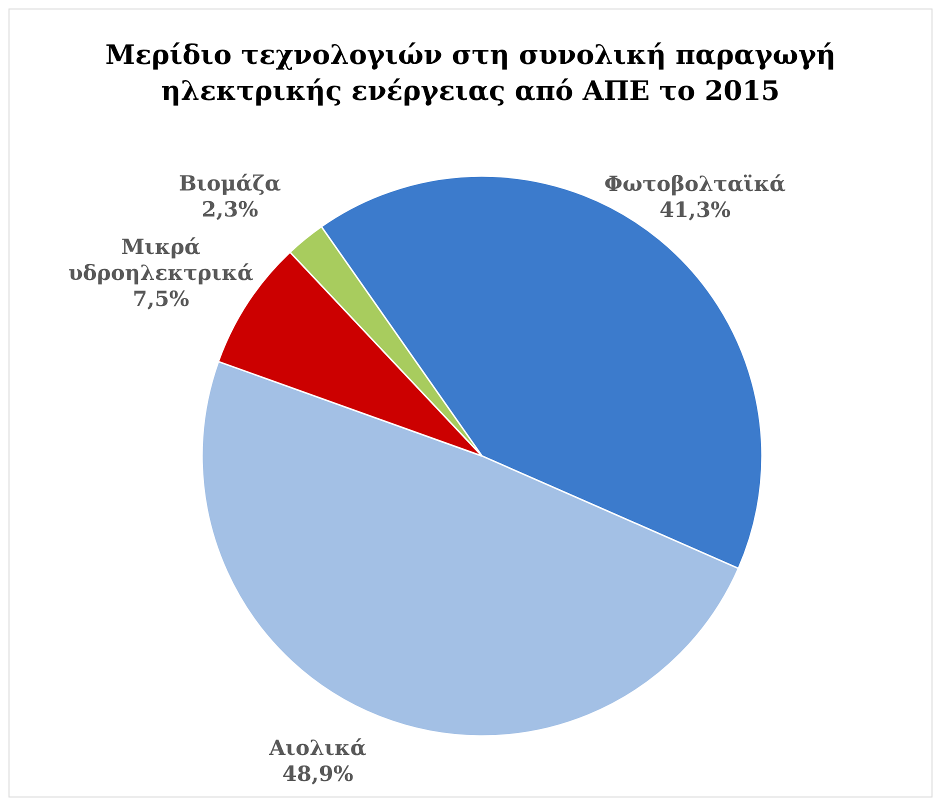 Image resolution: width=941 pixels, height=807 pixels. Describe the element at coordinates (695, 183) in the screenshot. I see `slice-label: Φωτοβολταϊκά` at that location.